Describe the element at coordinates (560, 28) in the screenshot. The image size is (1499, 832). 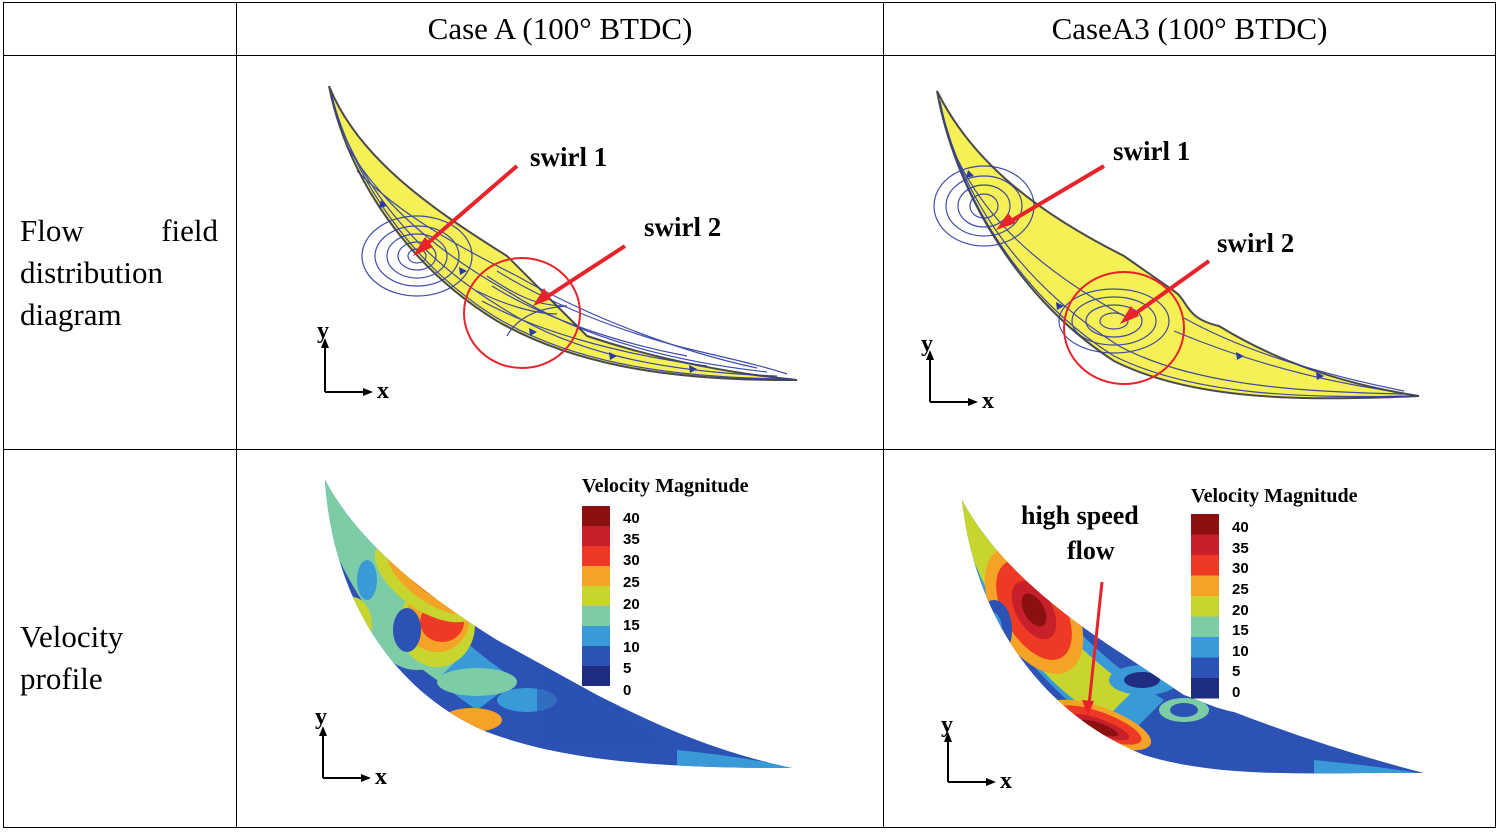
I see `column-header-case-a: Case A (100° BTDC)` at that location.